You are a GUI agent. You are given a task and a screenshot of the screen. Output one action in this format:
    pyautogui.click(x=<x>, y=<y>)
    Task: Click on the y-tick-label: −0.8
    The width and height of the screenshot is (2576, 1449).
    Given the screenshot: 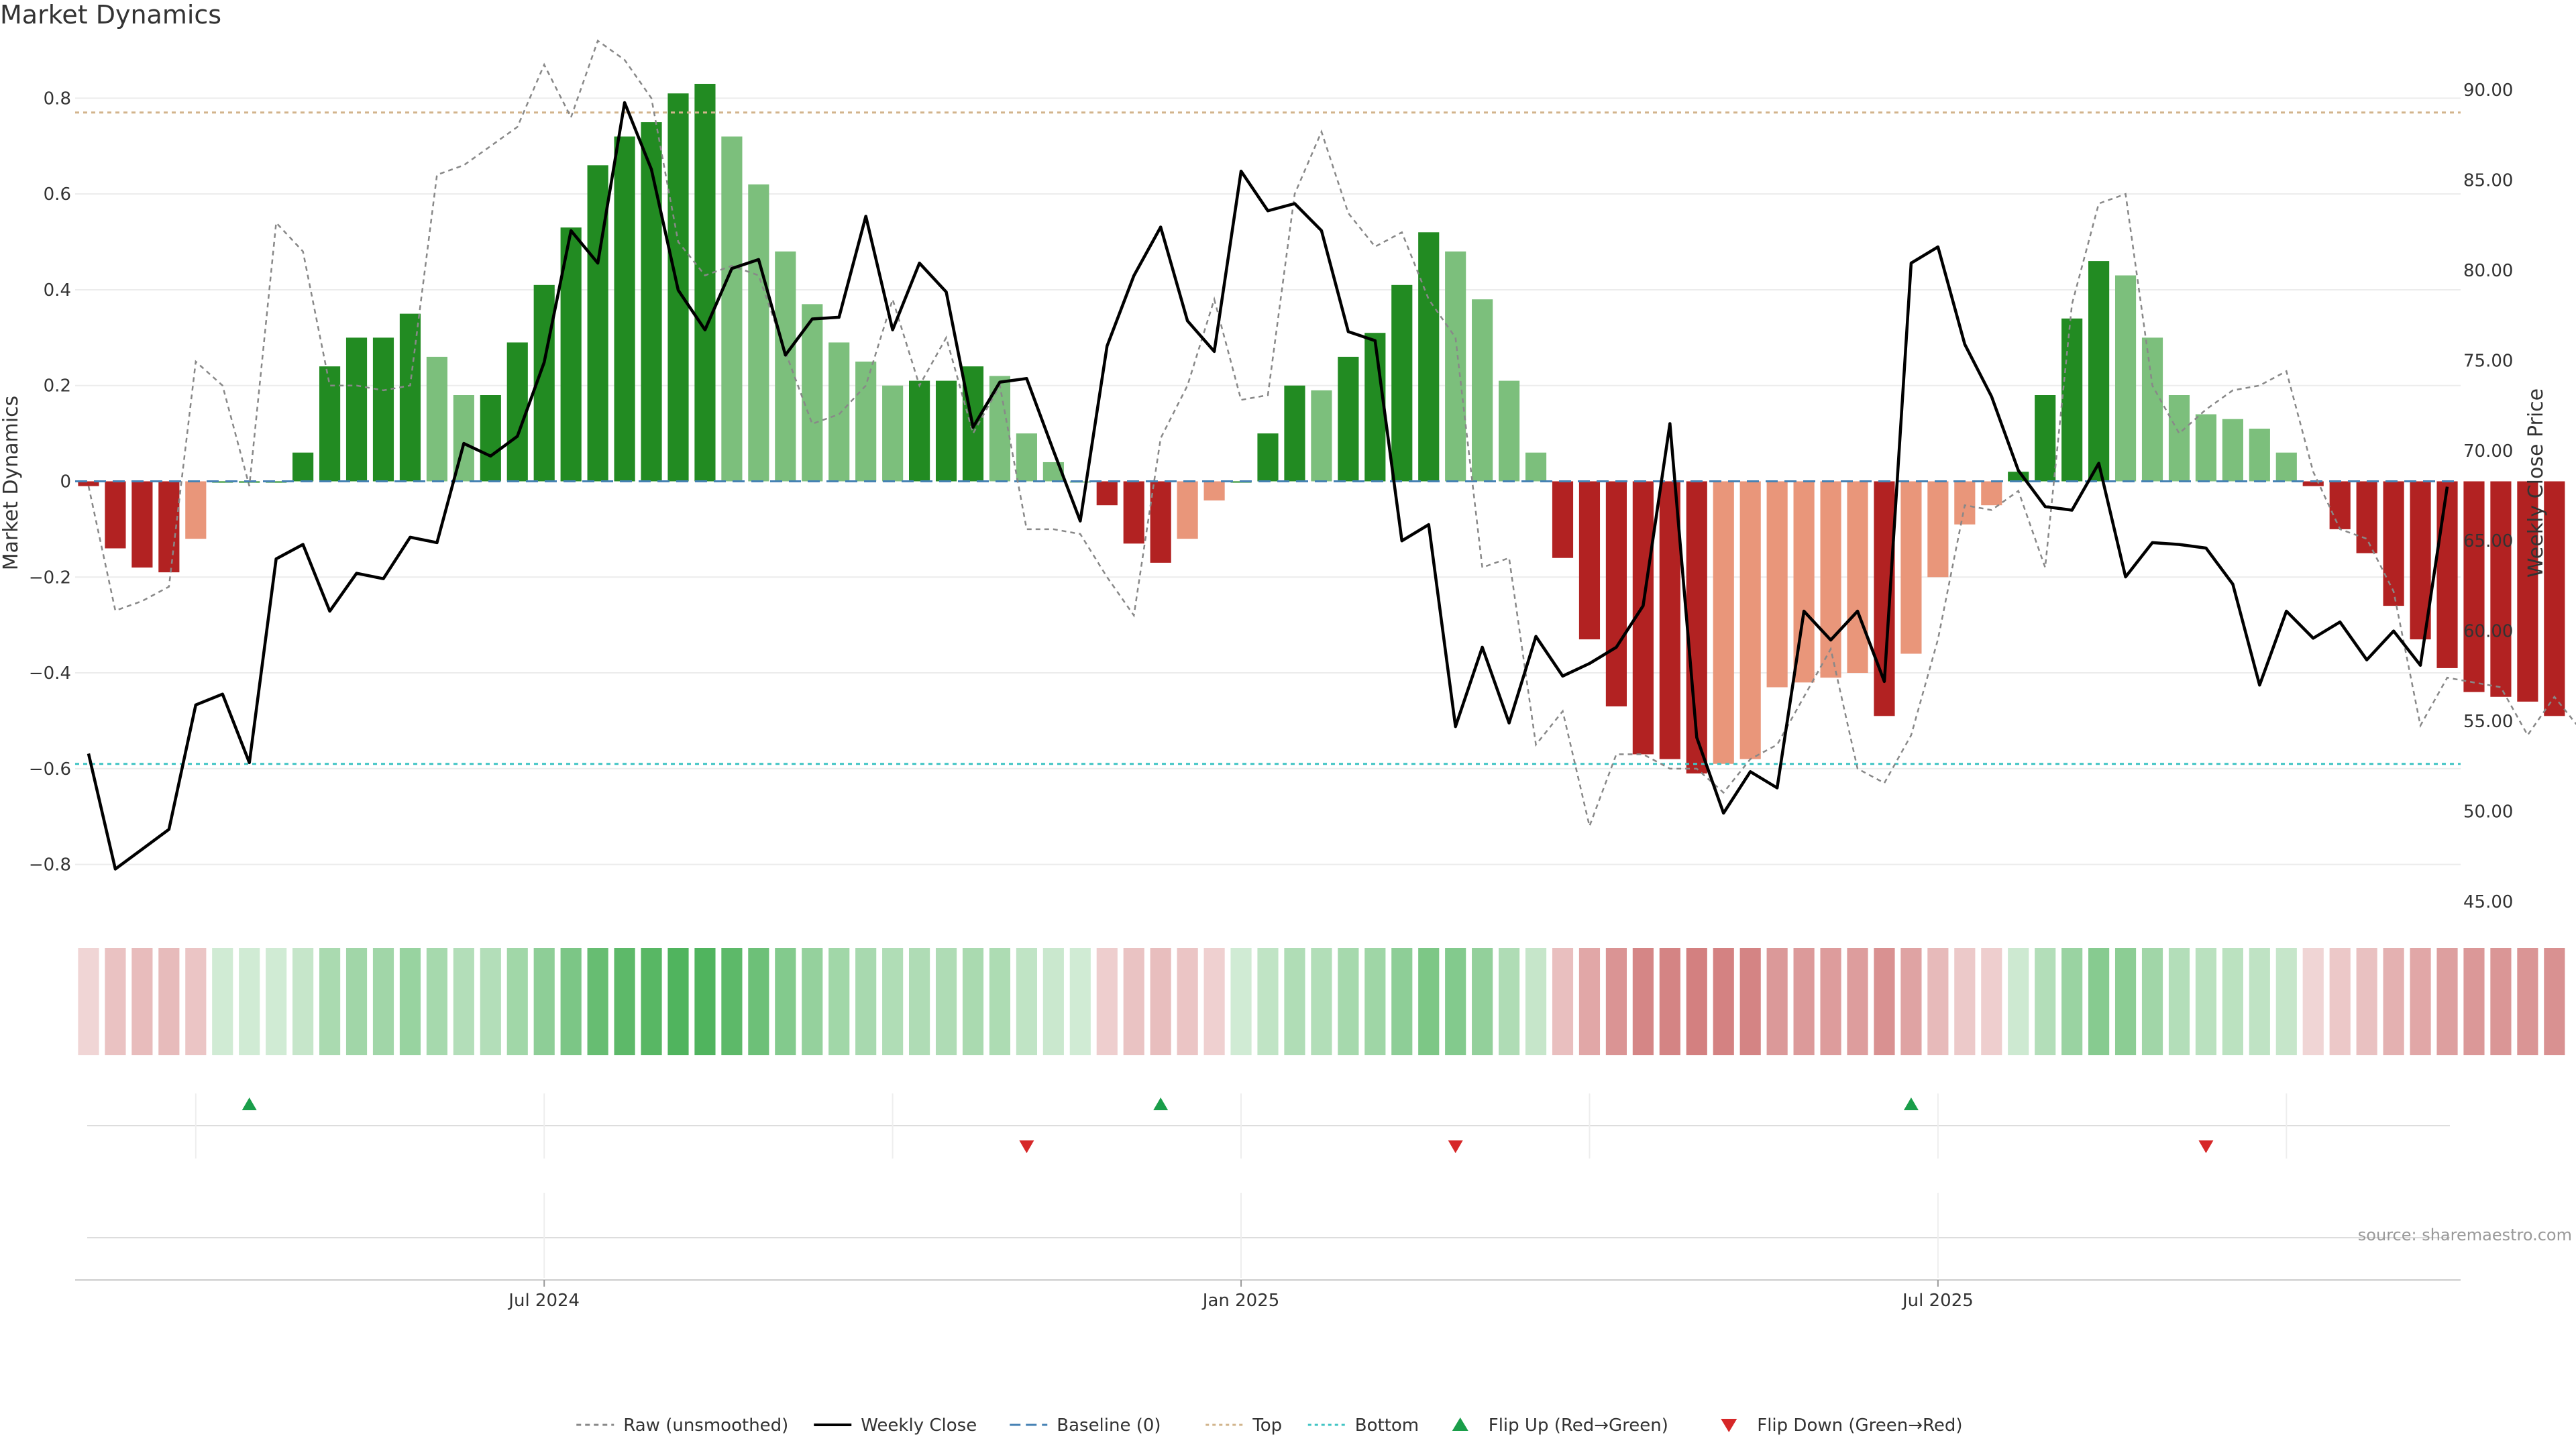 What is the action you would take?
    pyautogui.click(x=50, y=865)
    